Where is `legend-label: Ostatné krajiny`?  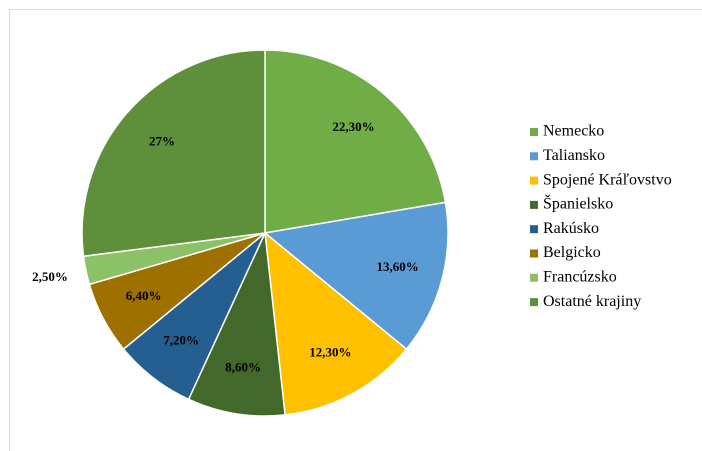 legend-label: Ostatné krajiny is located at coordinates (592, 301).